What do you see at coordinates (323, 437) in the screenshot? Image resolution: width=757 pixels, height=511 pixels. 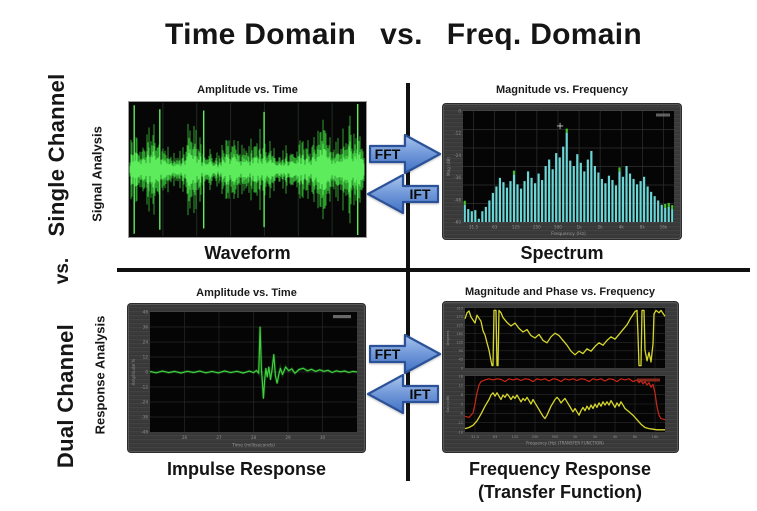 I see `svg-text: 30` at bounding box center [323, 437].